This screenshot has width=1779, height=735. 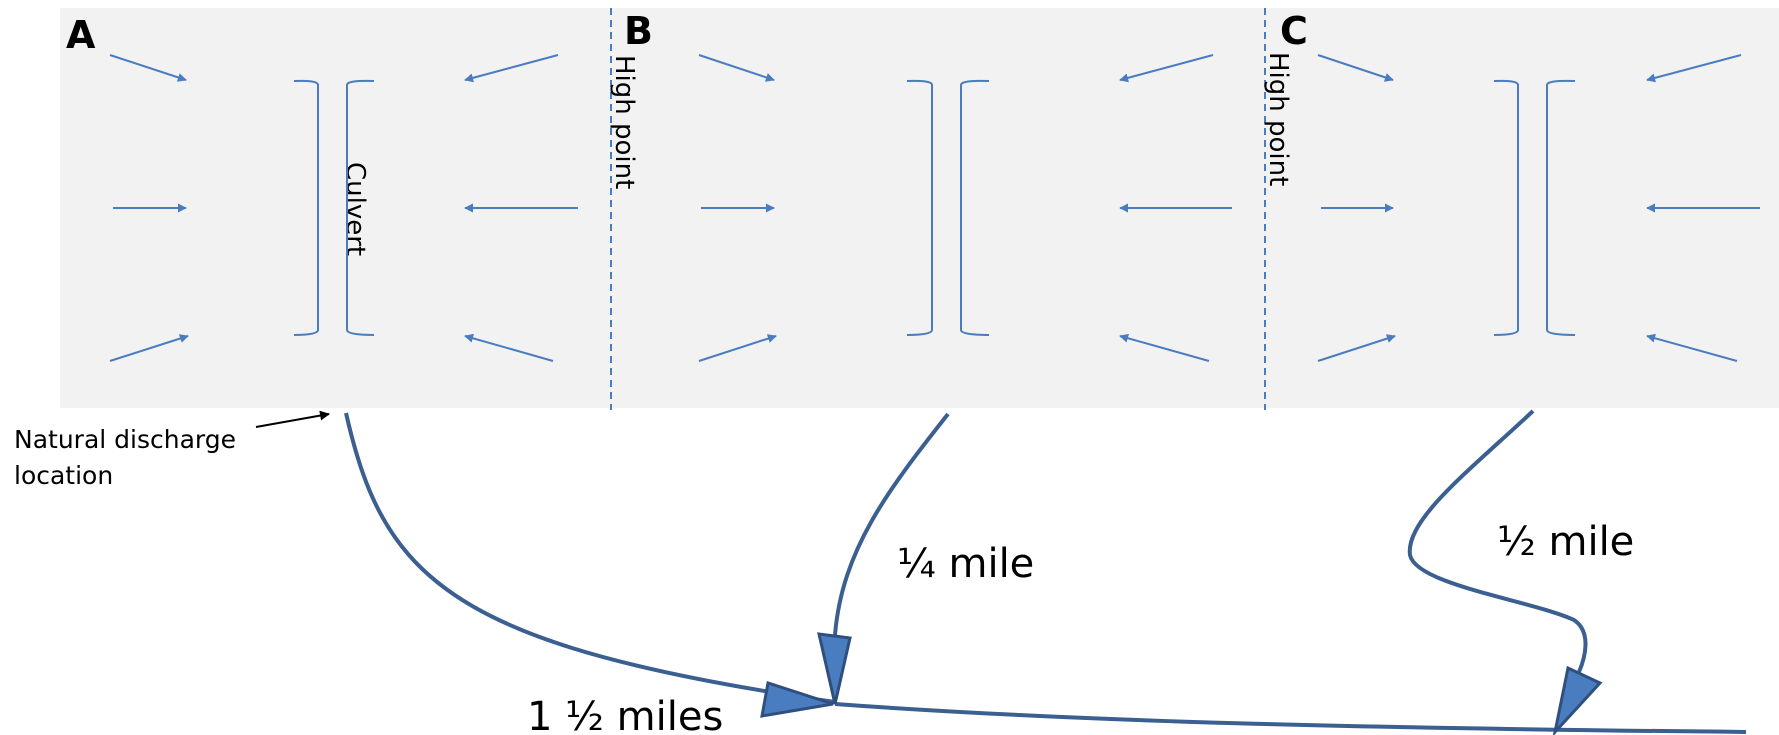 What do you see at coordinates (1565, 542) in the screenshot?
I see `distance-label-c: ½ mile` at bounding box center [1565, 542].